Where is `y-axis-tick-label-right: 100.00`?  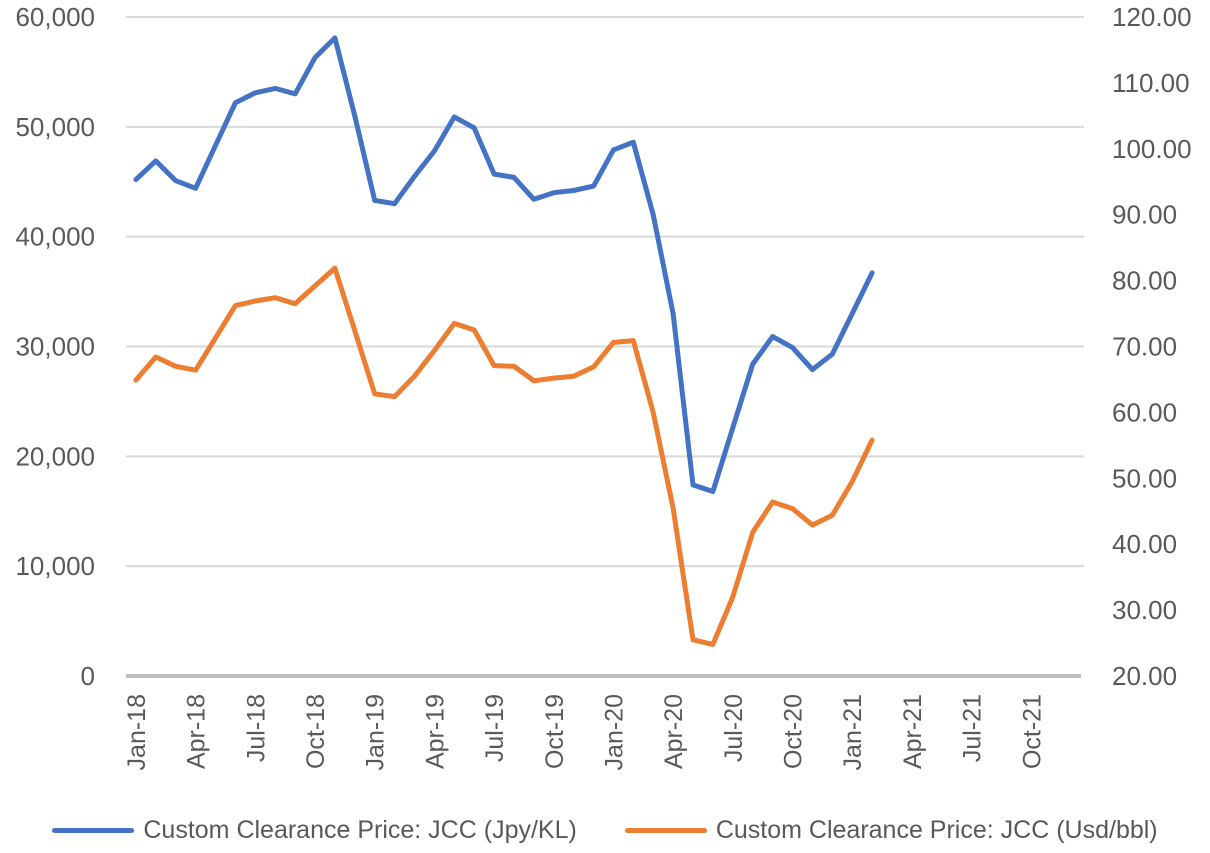
y-axis-tick-label-right: 100.00 is located at coordinates (1152, 149).